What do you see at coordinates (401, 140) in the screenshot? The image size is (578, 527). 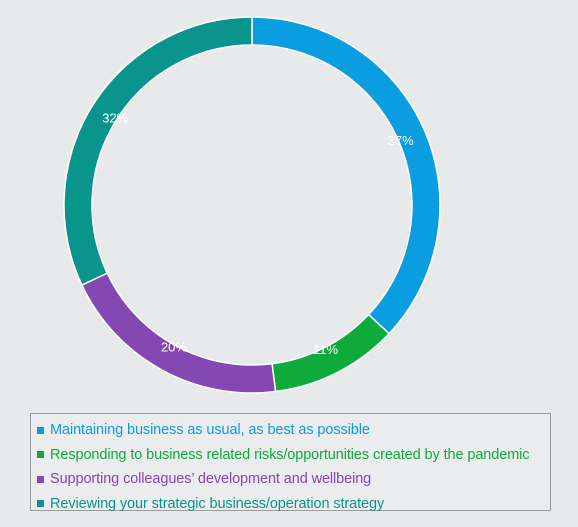 I see `data-label-maintaining-business: 37%` at bounding box center [401, 140].